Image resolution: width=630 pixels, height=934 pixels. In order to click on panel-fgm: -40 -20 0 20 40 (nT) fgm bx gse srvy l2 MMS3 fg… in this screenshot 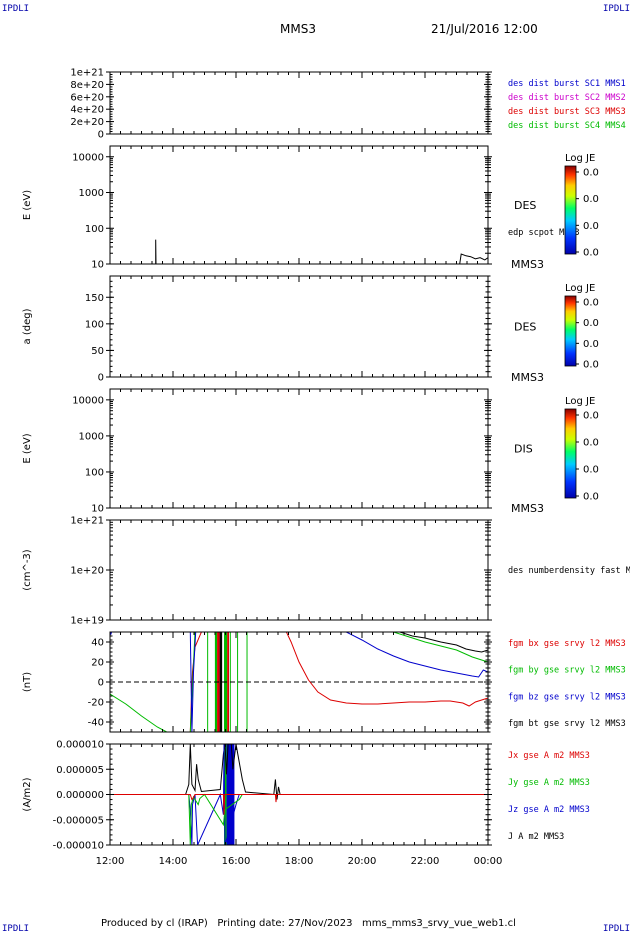, I will do `click(324, 682)`.